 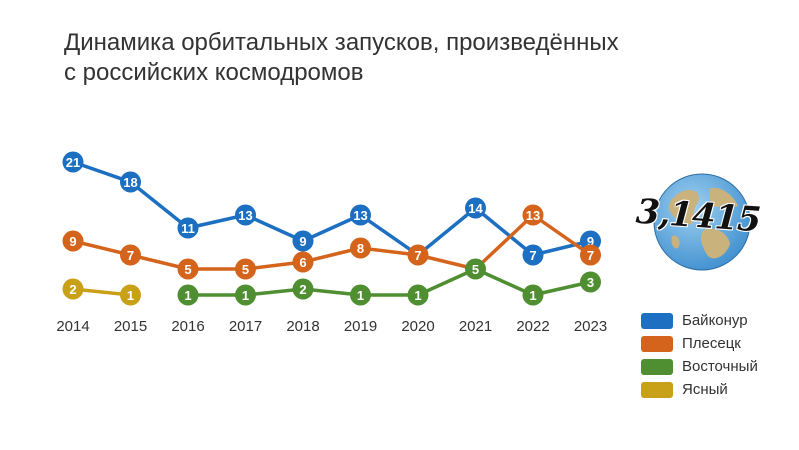 I want to click on x-tick-label: 2020, so click(x=417, y=326).